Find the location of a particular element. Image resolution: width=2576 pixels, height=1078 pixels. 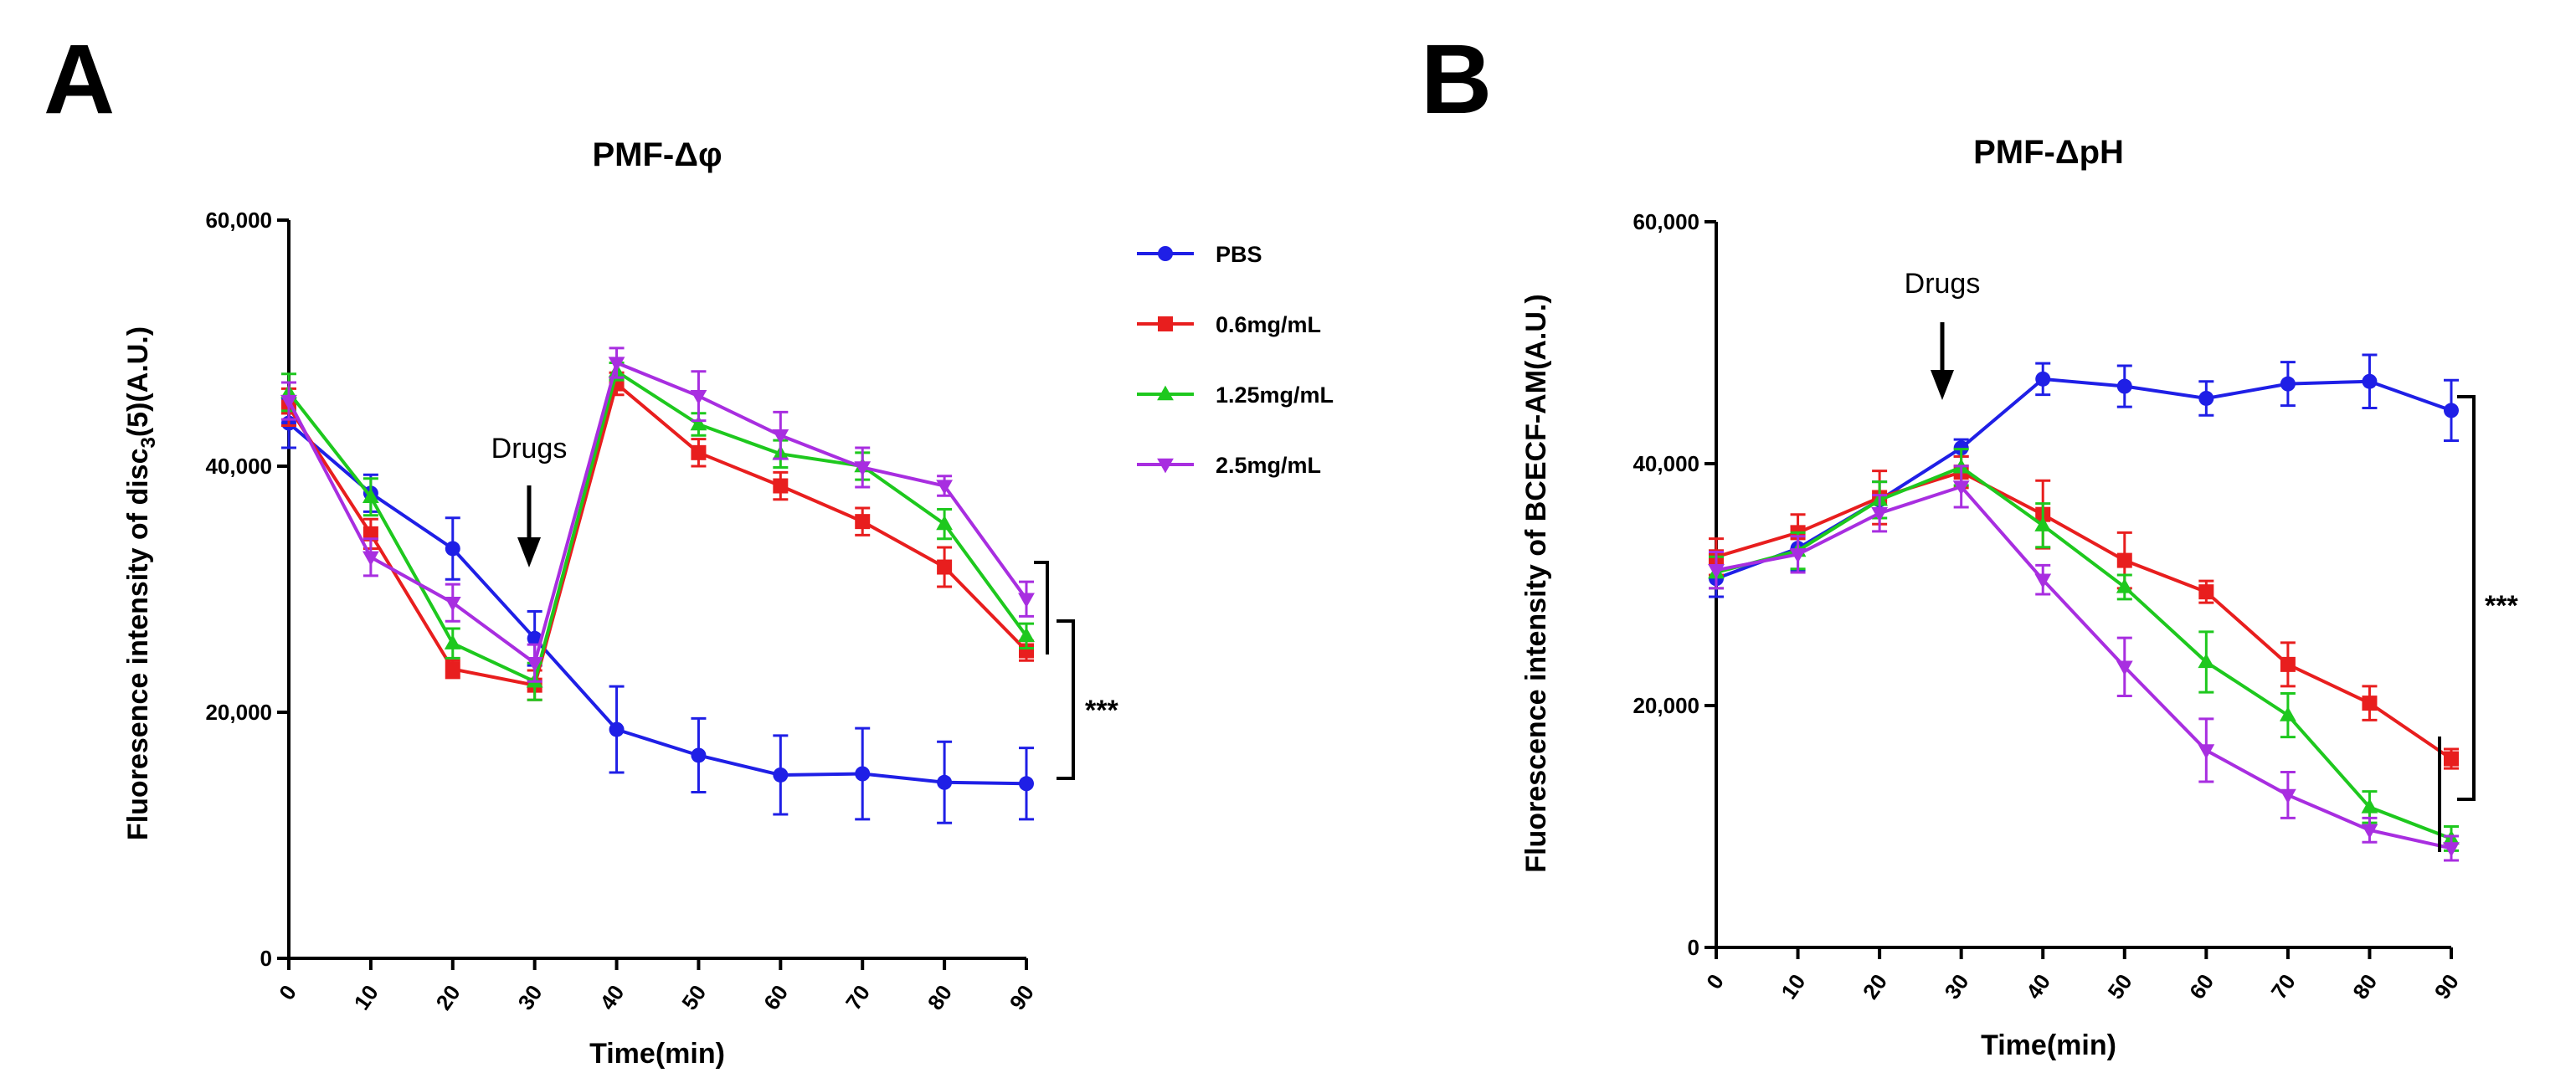

x-tick-label-a: 80 is located at coordinates (940, 997).